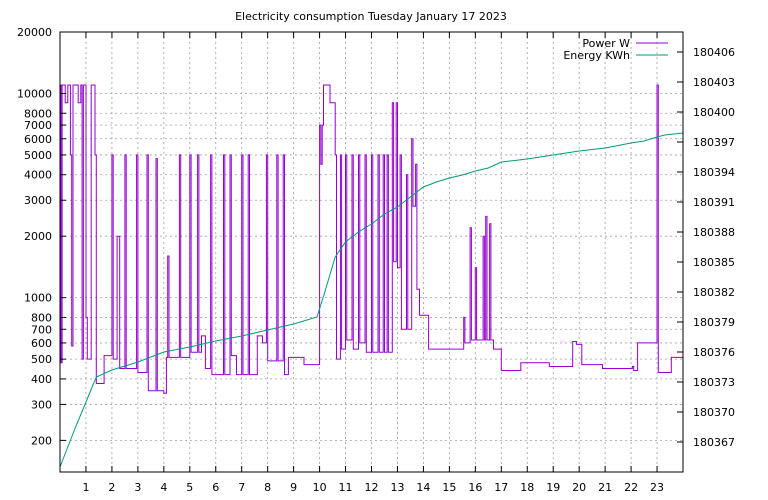 The image size is (768, 500). Describe the element at coordinates (189, 487) in the screenshot. I see `x-tick-label: 5` at that location.